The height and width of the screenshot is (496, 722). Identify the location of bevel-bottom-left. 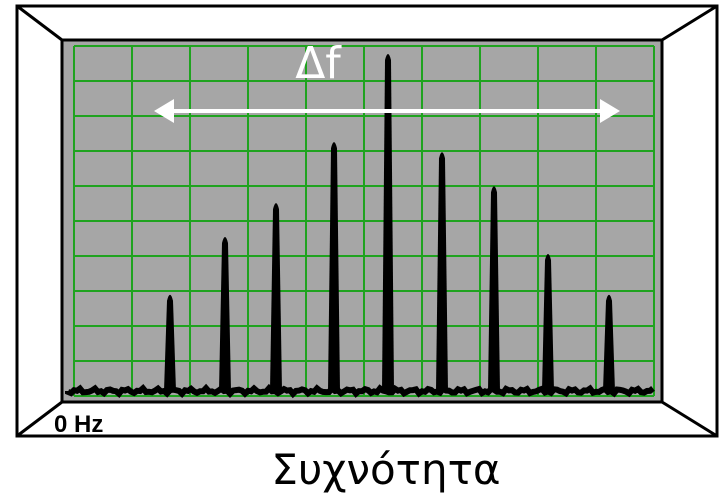
(39, 419).